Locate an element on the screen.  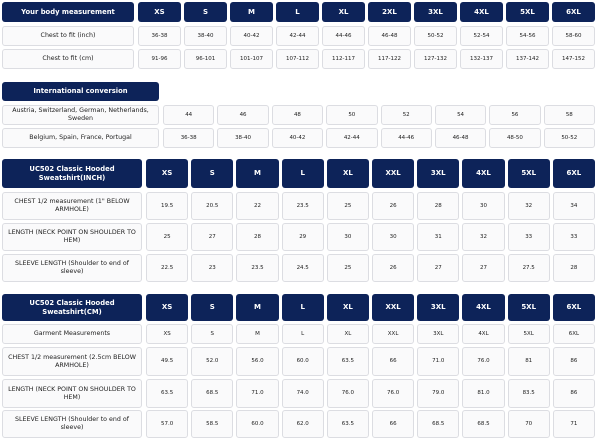
value-cell: 81 is located at coordinates (528, 361).